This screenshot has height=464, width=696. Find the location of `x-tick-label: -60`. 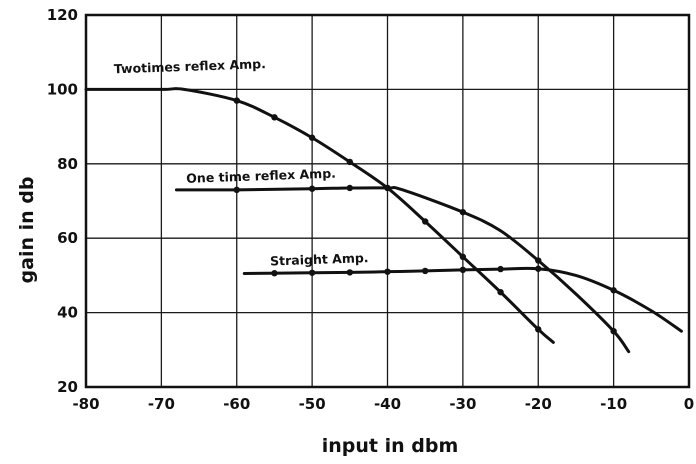

x-tick-label: -60 is located at coordinates (236, 404).